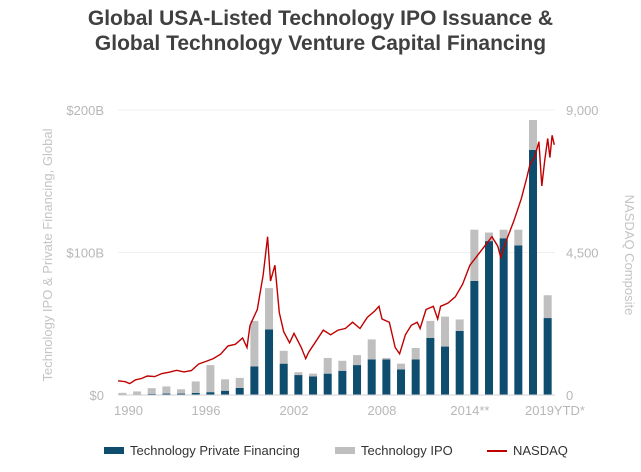  I want to click on bar-private-1997, so click(225, 392).